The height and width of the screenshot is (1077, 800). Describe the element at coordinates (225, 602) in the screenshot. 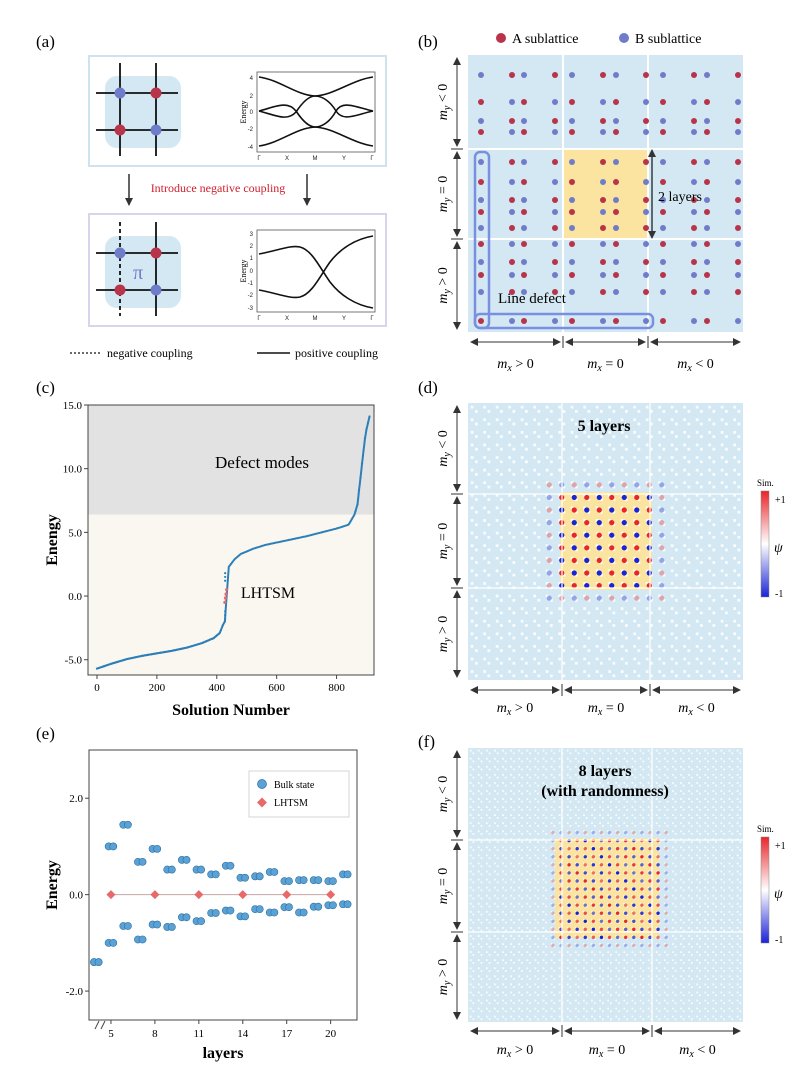

I see `lhtsm-point` at that location.